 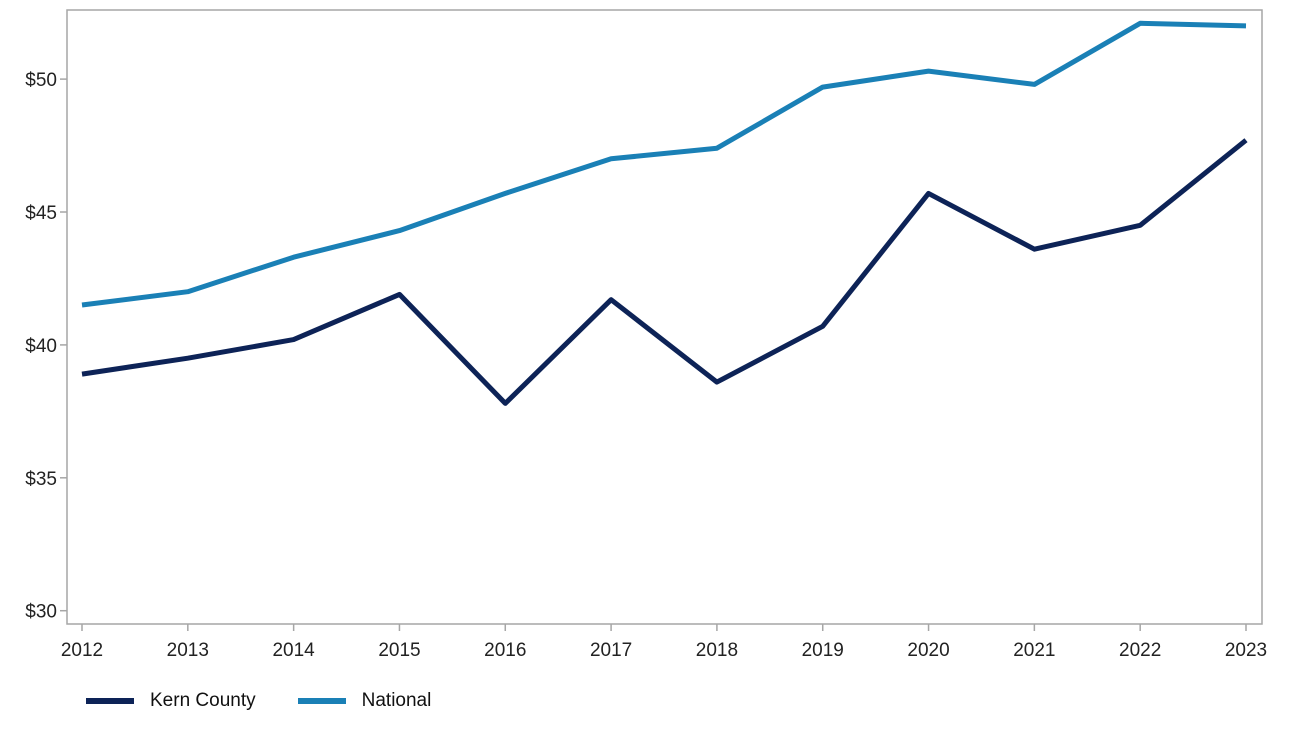 I want to click on x-tick-label: 2014, so click(x=293, y=650).